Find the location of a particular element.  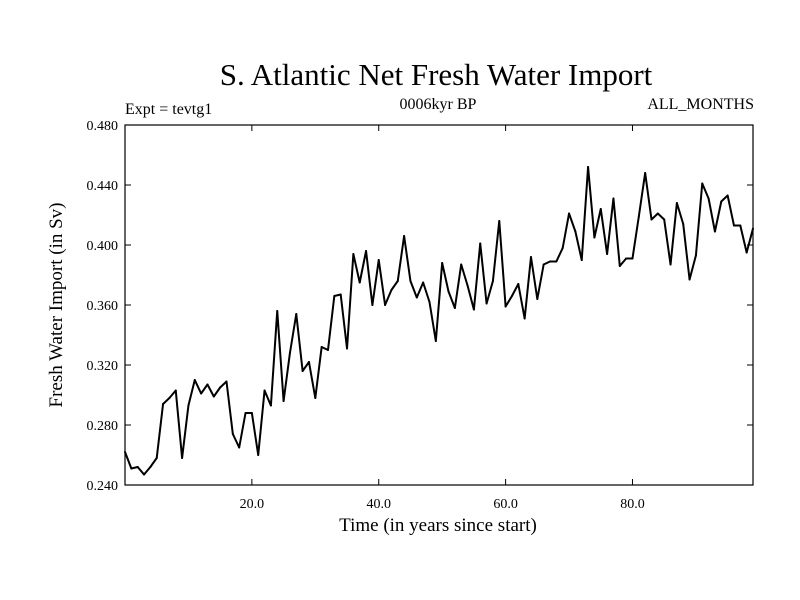

y-tick-label: 0.360 is located at coordinates (103, 306).